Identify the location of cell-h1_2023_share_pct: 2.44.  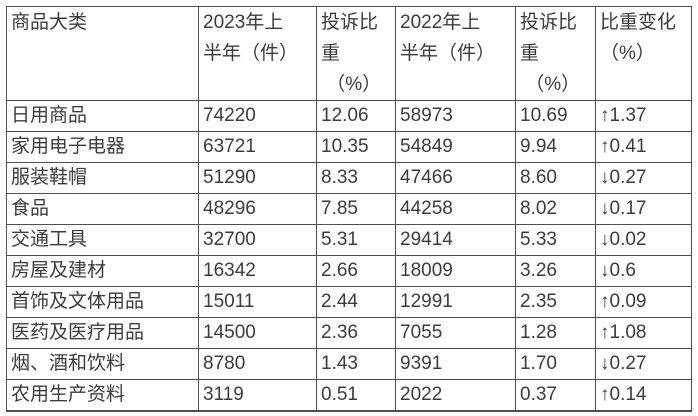
(356, 302).